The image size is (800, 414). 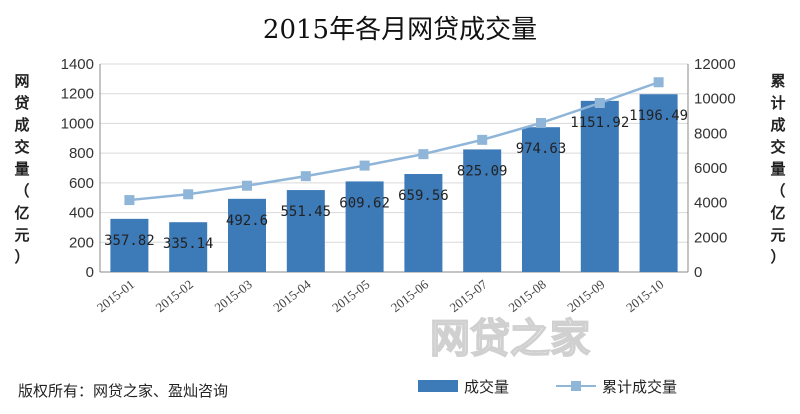 I want to click on x-tick-label: 2015-07, so click(x=469, y=295).